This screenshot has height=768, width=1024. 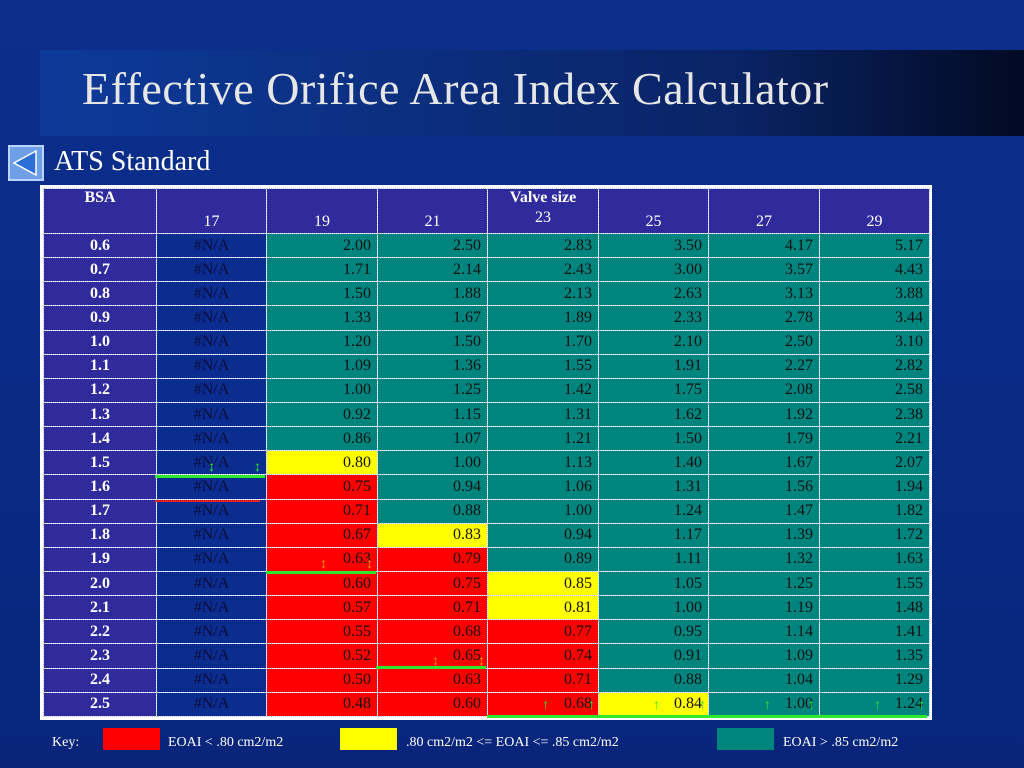 I want to click on eoai-cell: 3.10, so click(x=874, y=342).